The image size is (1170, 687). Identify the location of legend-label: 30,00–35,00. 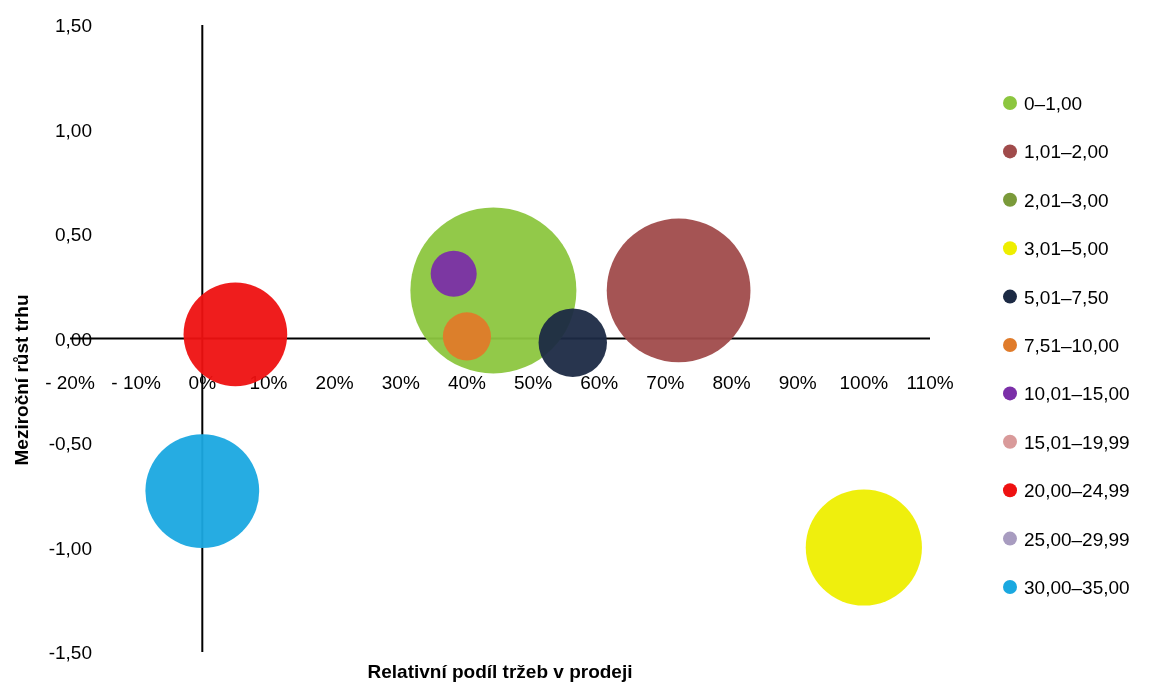
(1077, 587).